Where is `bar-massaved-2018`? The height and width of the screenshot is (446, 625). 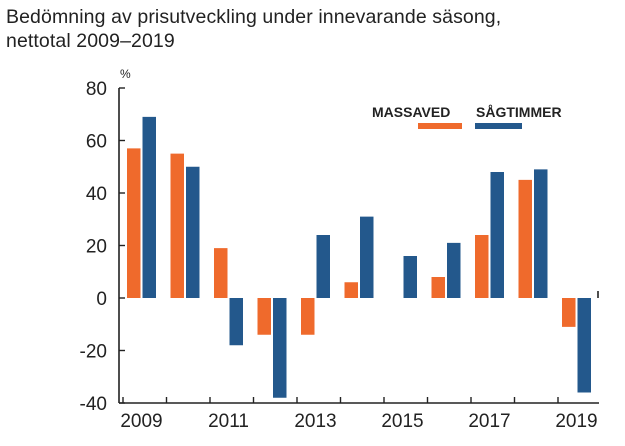 bar-massaved-2018 is located at coordinates (525, 238).